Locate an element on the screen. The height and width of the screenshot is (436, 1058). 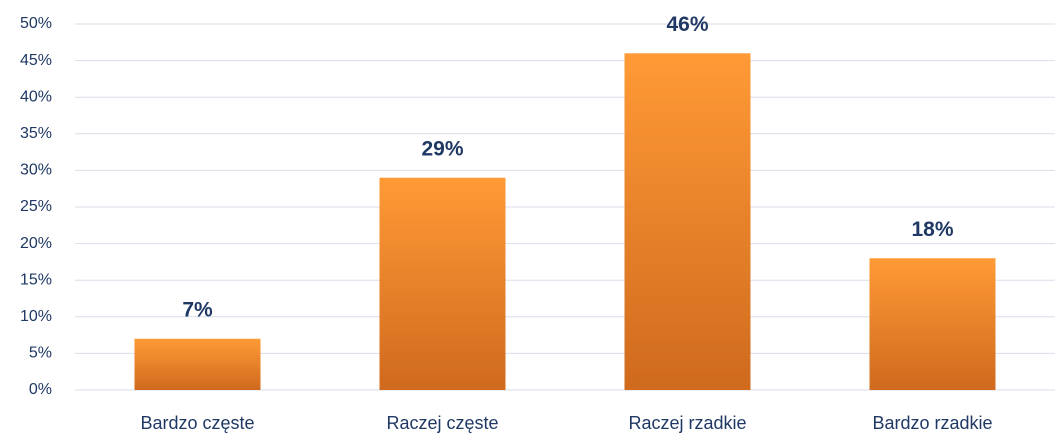
y-tick-label: 15% is located at coordinates (36, 279).